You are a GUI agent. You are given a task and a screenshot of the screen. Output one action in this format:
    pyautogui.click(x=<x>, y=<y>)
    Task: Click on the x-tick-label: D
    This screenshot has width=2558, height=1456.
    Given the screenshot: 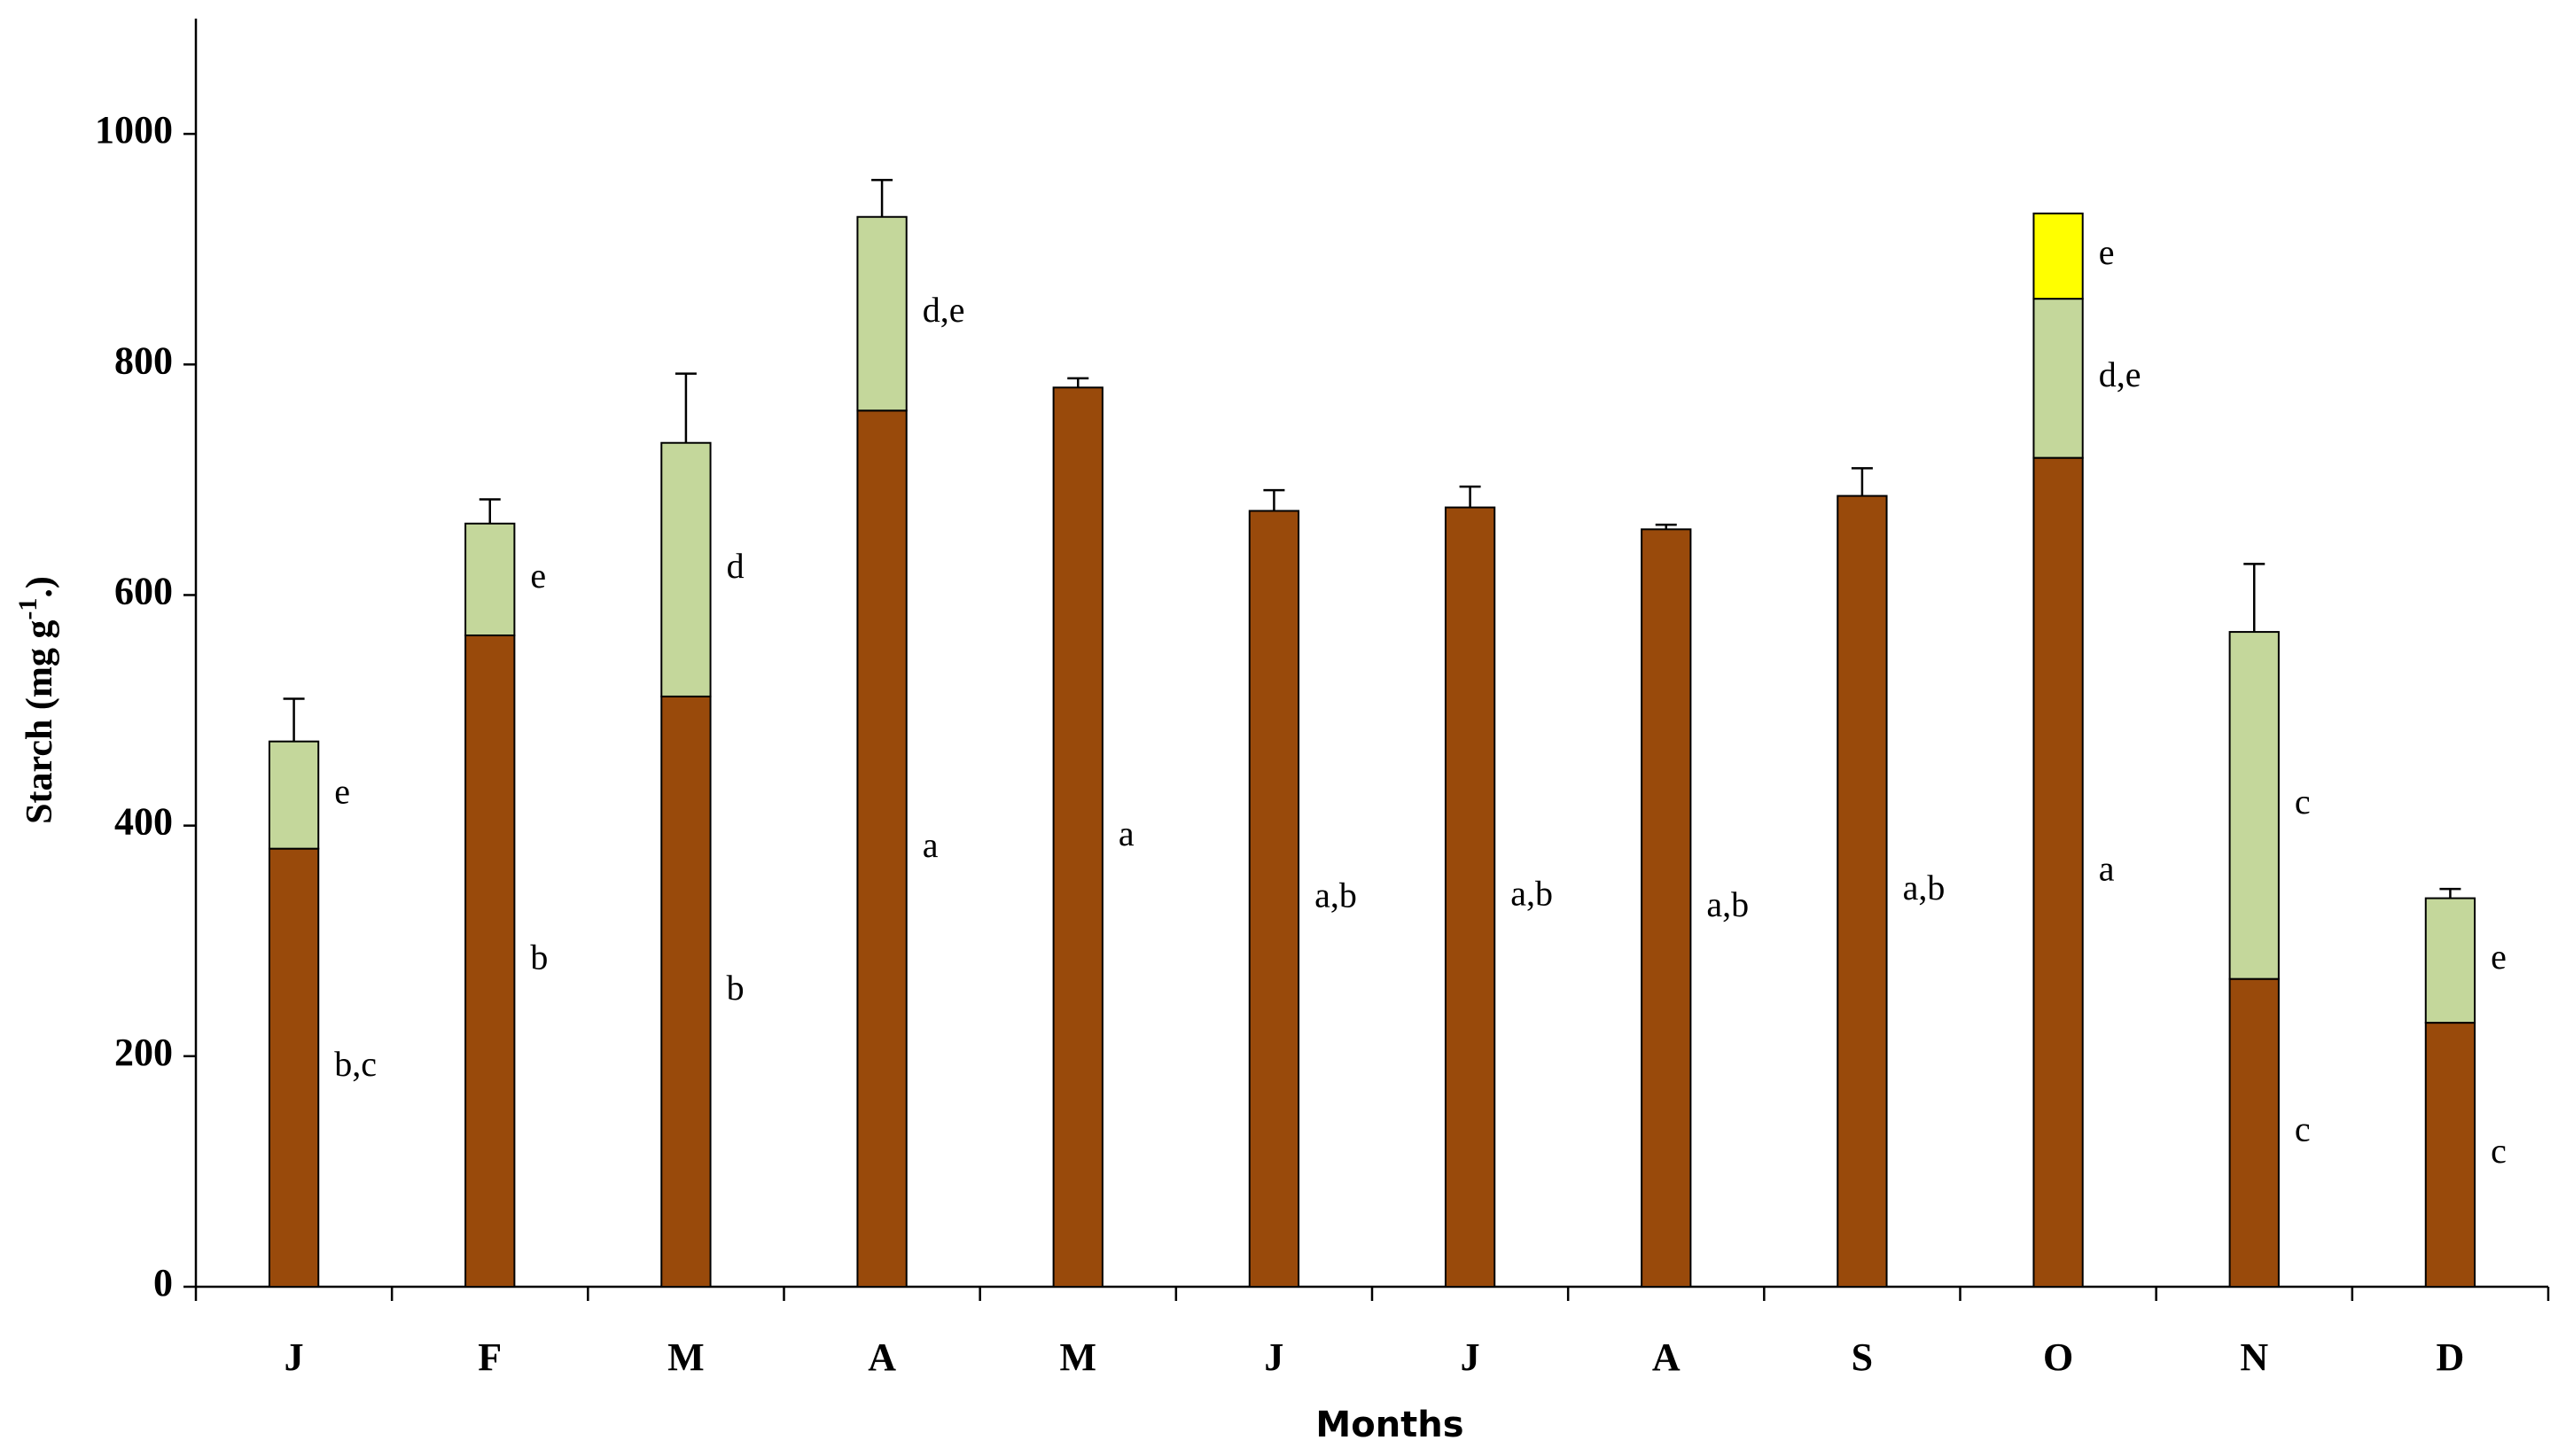 What is the action you would take?
    pyautogui.click(x=2451, y=1357)
    